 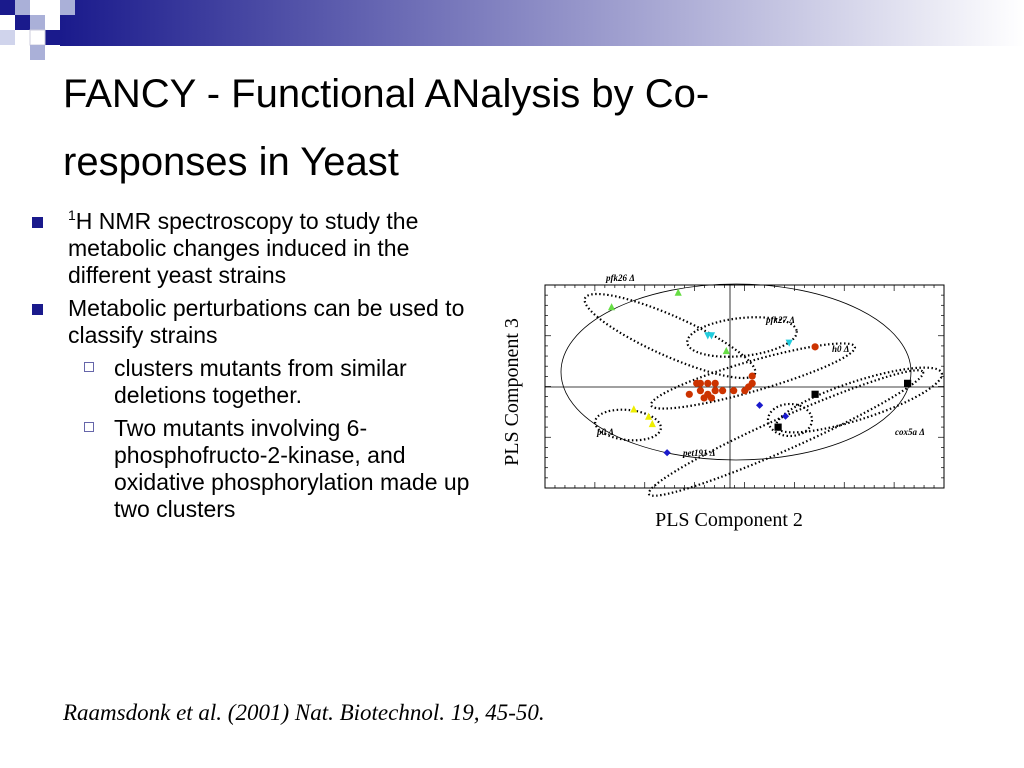 I want to click on label-cox5a: cox5a Δ, so click(x=910, y=432).